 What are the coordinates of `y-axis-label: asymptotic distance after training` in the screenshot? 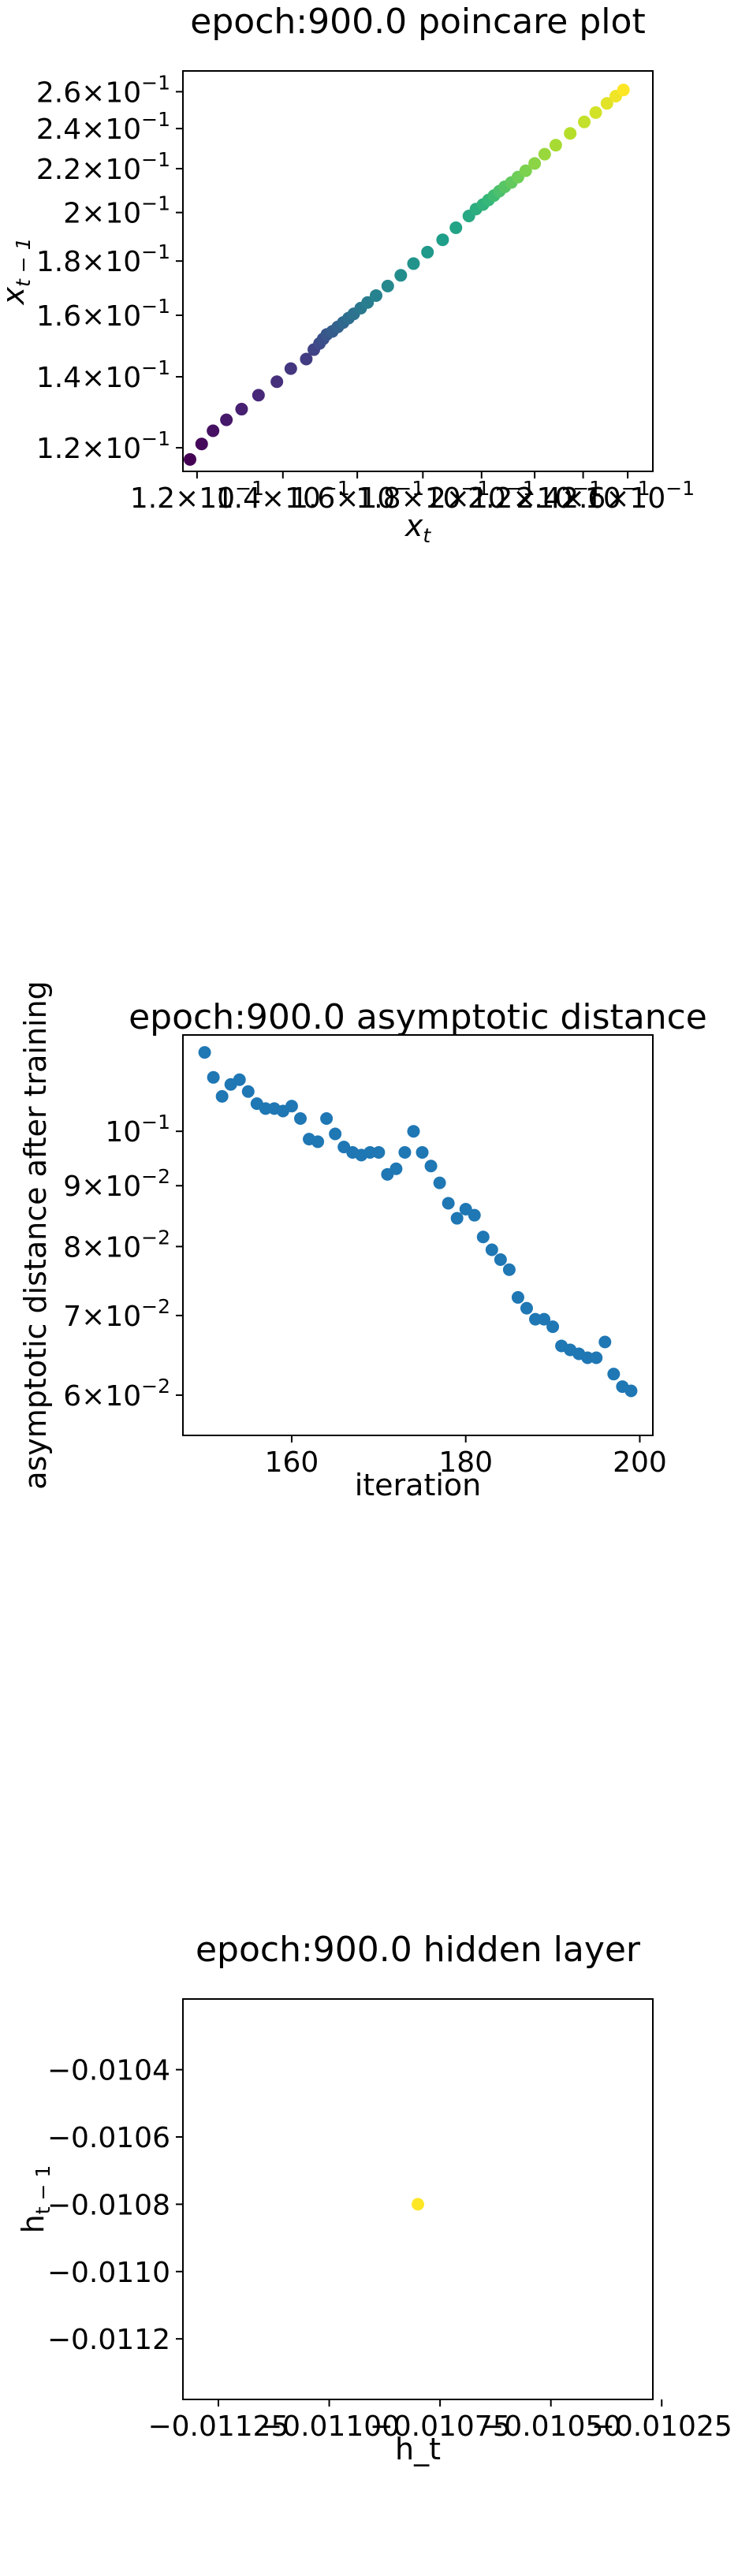 It's located at (35, 1235).